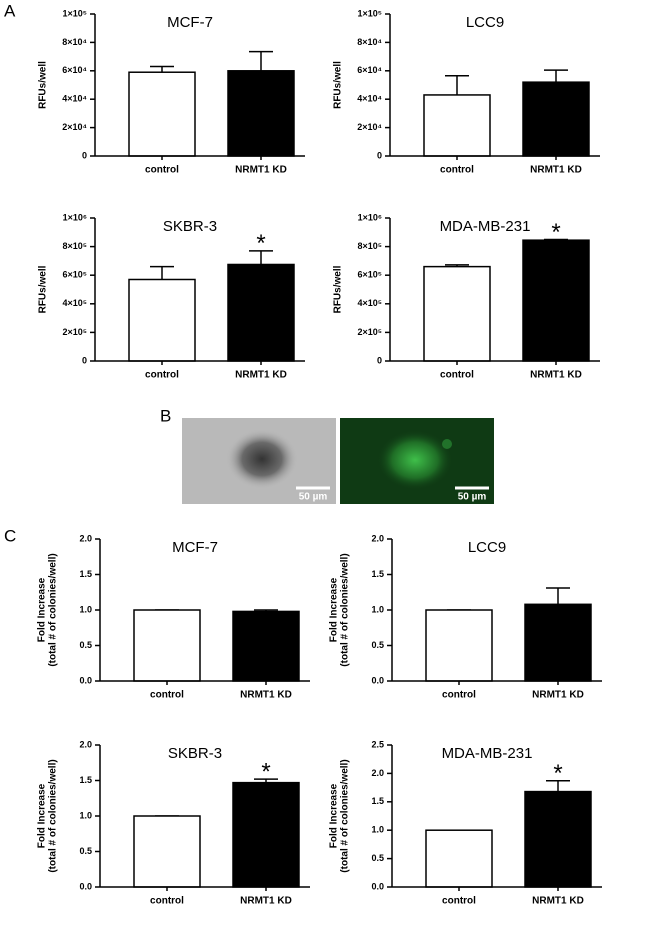 This screenshot has width=650, height=929. What do you see at coordinates (195, 753) in the screenshot?
I see `chart-title: SKBR-3` at bounding box center [195, 753].